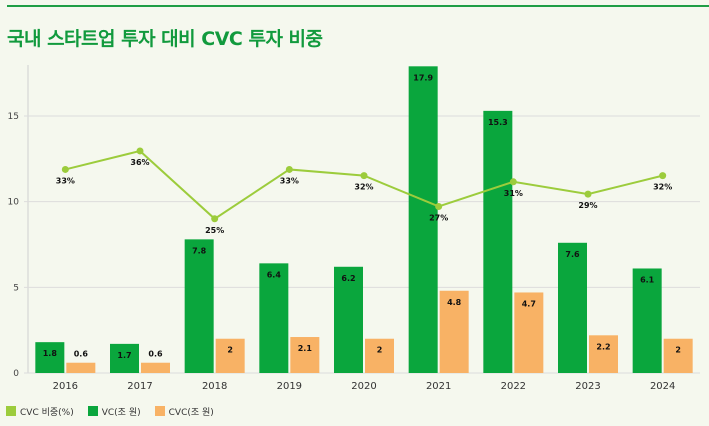 This screenshot has height=426, width=709. Describe the element at coordinates (348, 278) in the screenshot. I see `data-label: 6.2` at that location.